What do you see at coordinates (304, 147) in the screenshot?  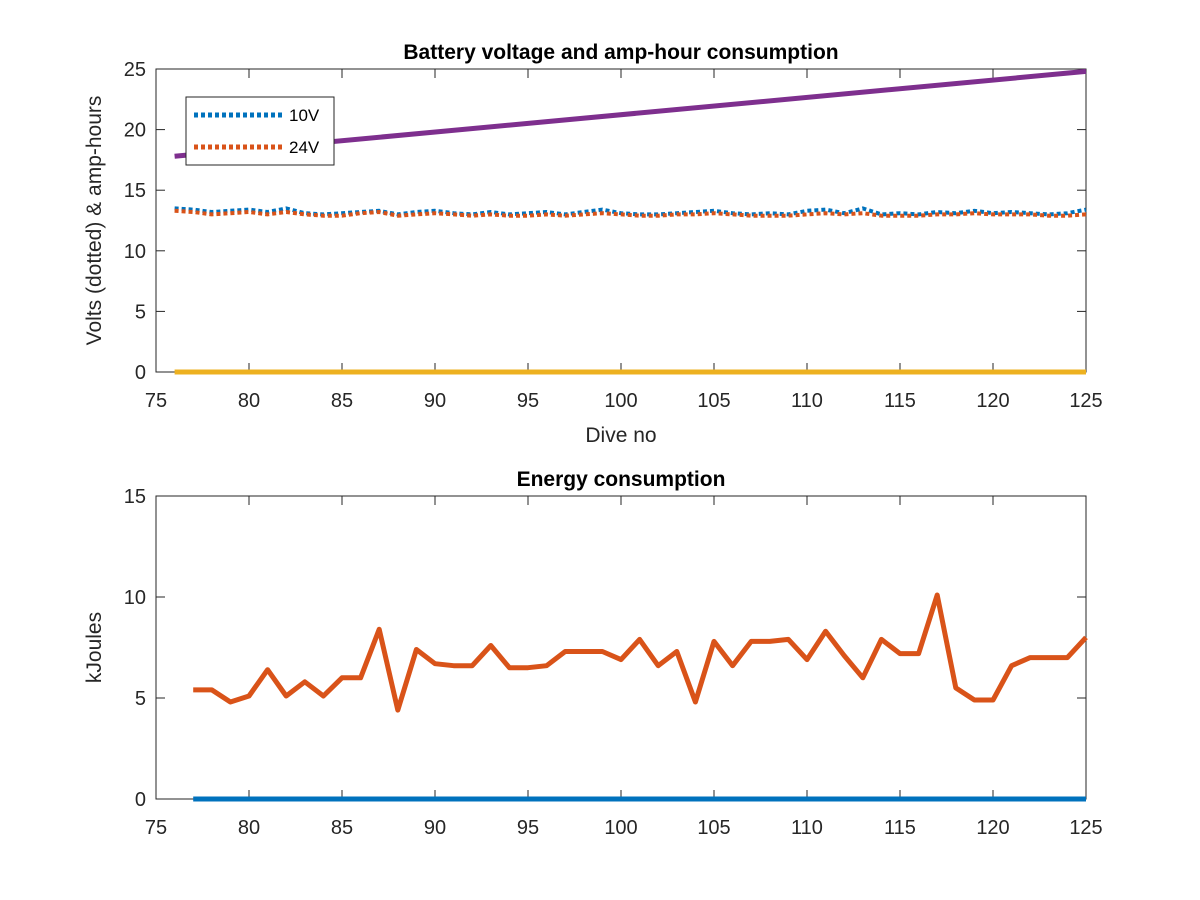 I see `legend-label: 24V` at bounding box center [304, 147].